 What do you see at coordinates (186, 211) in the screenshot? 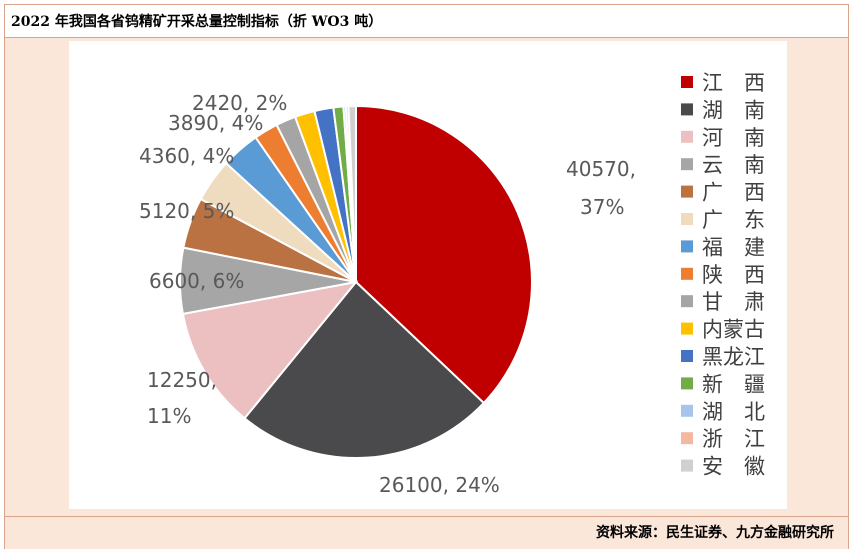
I see `data-label: 5120, 5%` at bounding box center [186, 211].